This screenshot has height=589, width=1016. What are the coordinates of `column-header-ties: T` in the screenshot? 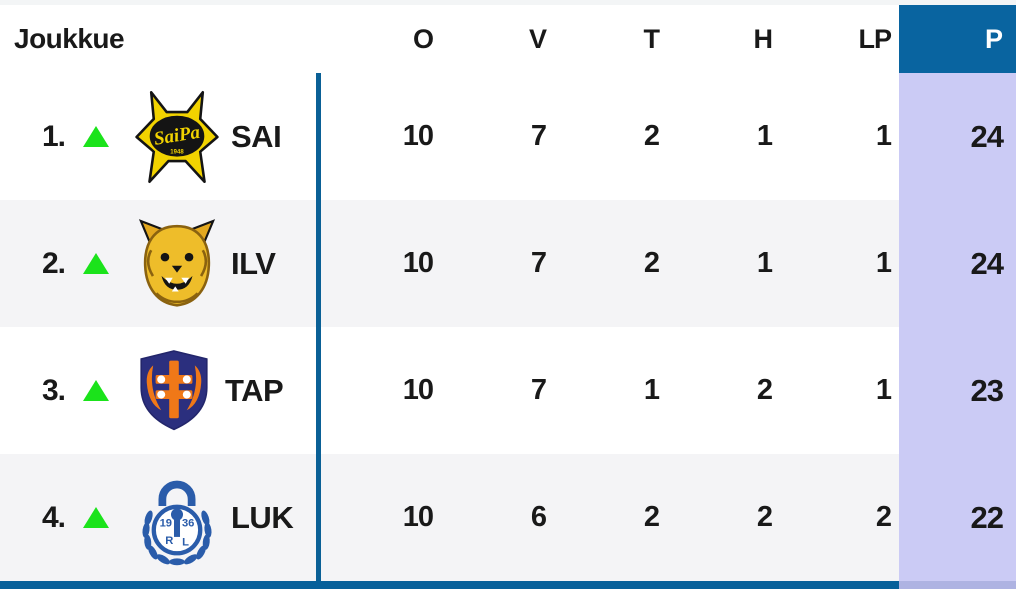 It's located at (651, 38).